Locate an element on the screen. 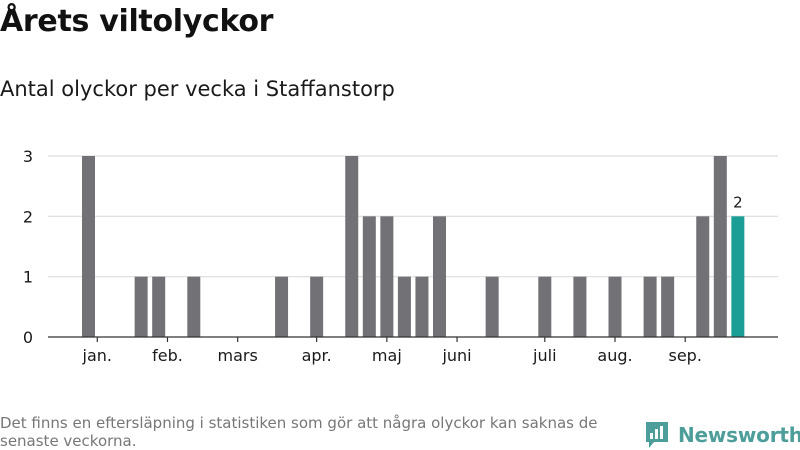 The image size is (800, 450). chart-title: Årets viltolyckor is located at coordinates (137, 21).